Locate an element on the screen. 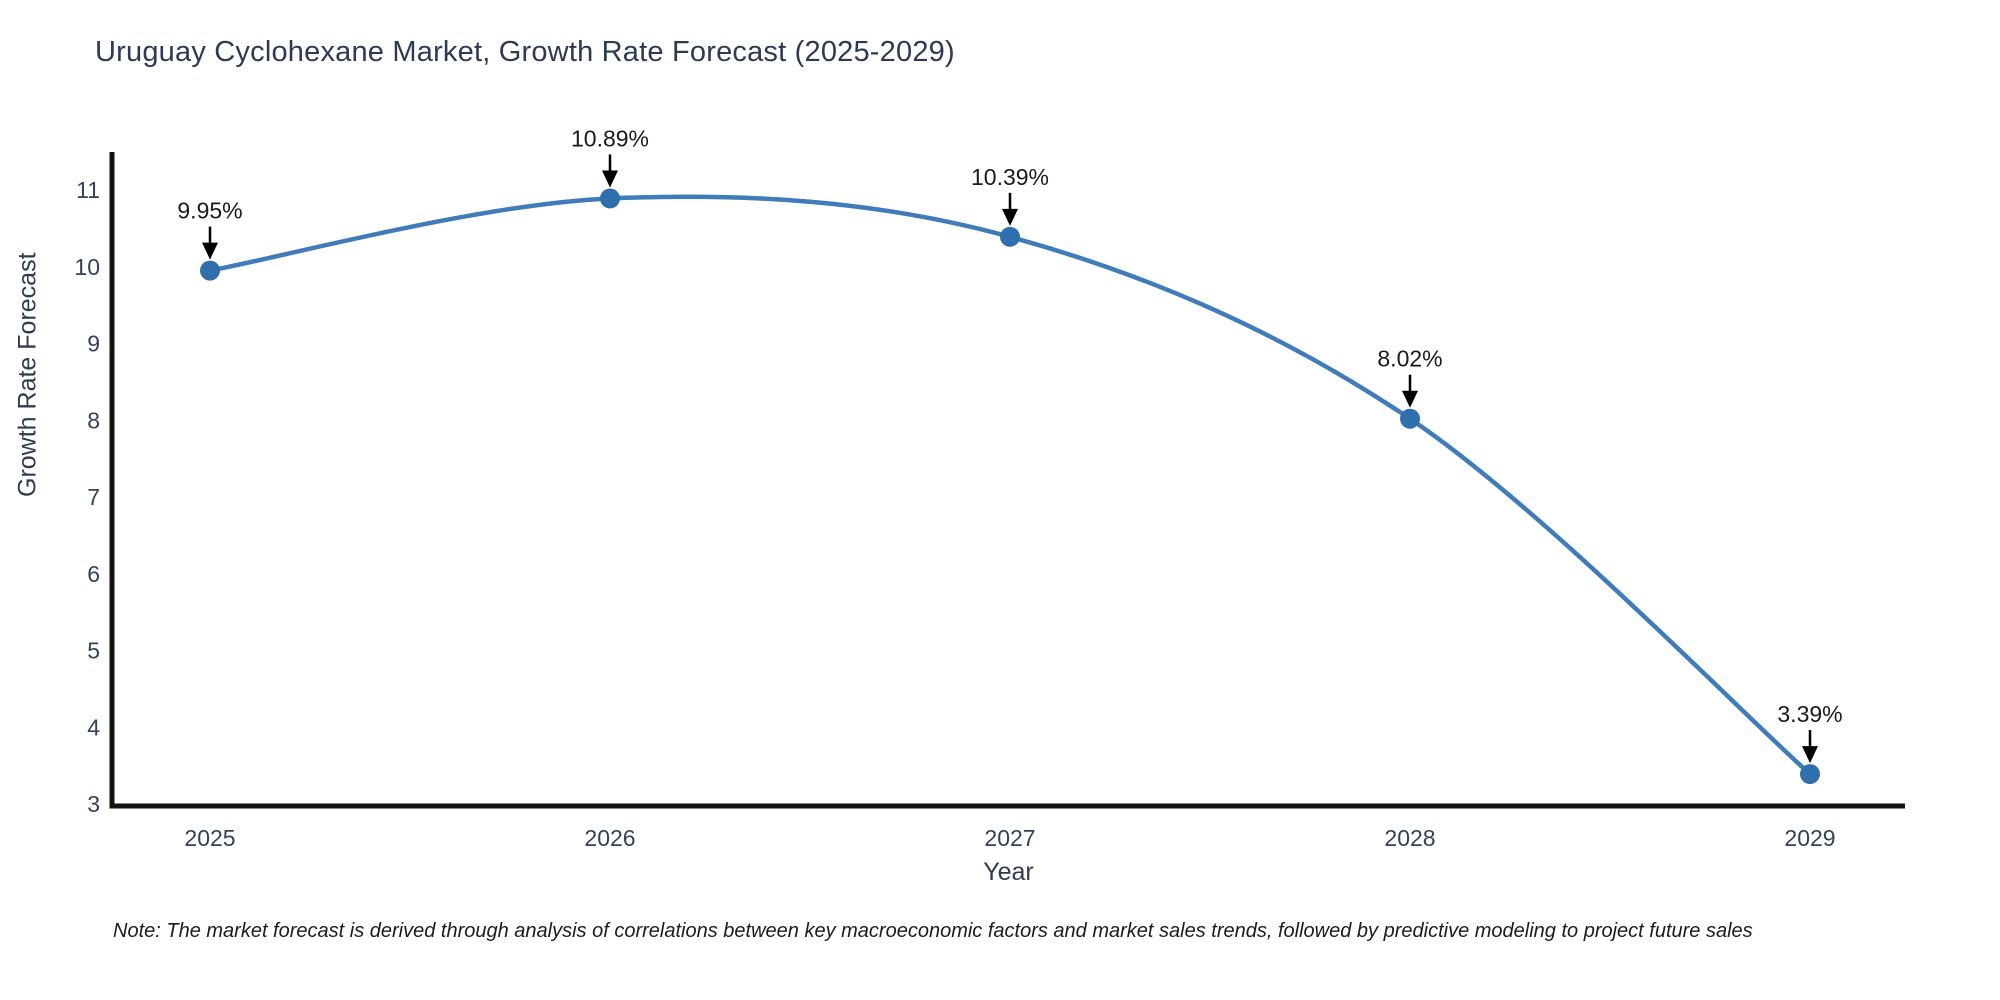 The image size is (2000, 1000). y-tick-label: 3 is located at coordinates (93, 804).